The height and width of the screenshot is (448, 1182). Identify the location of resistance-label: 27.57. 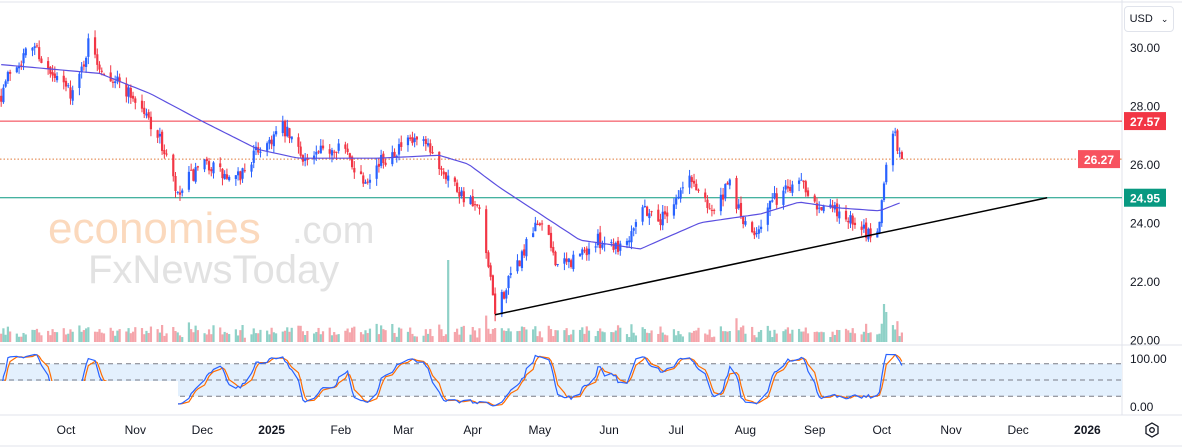
(1145, 122).